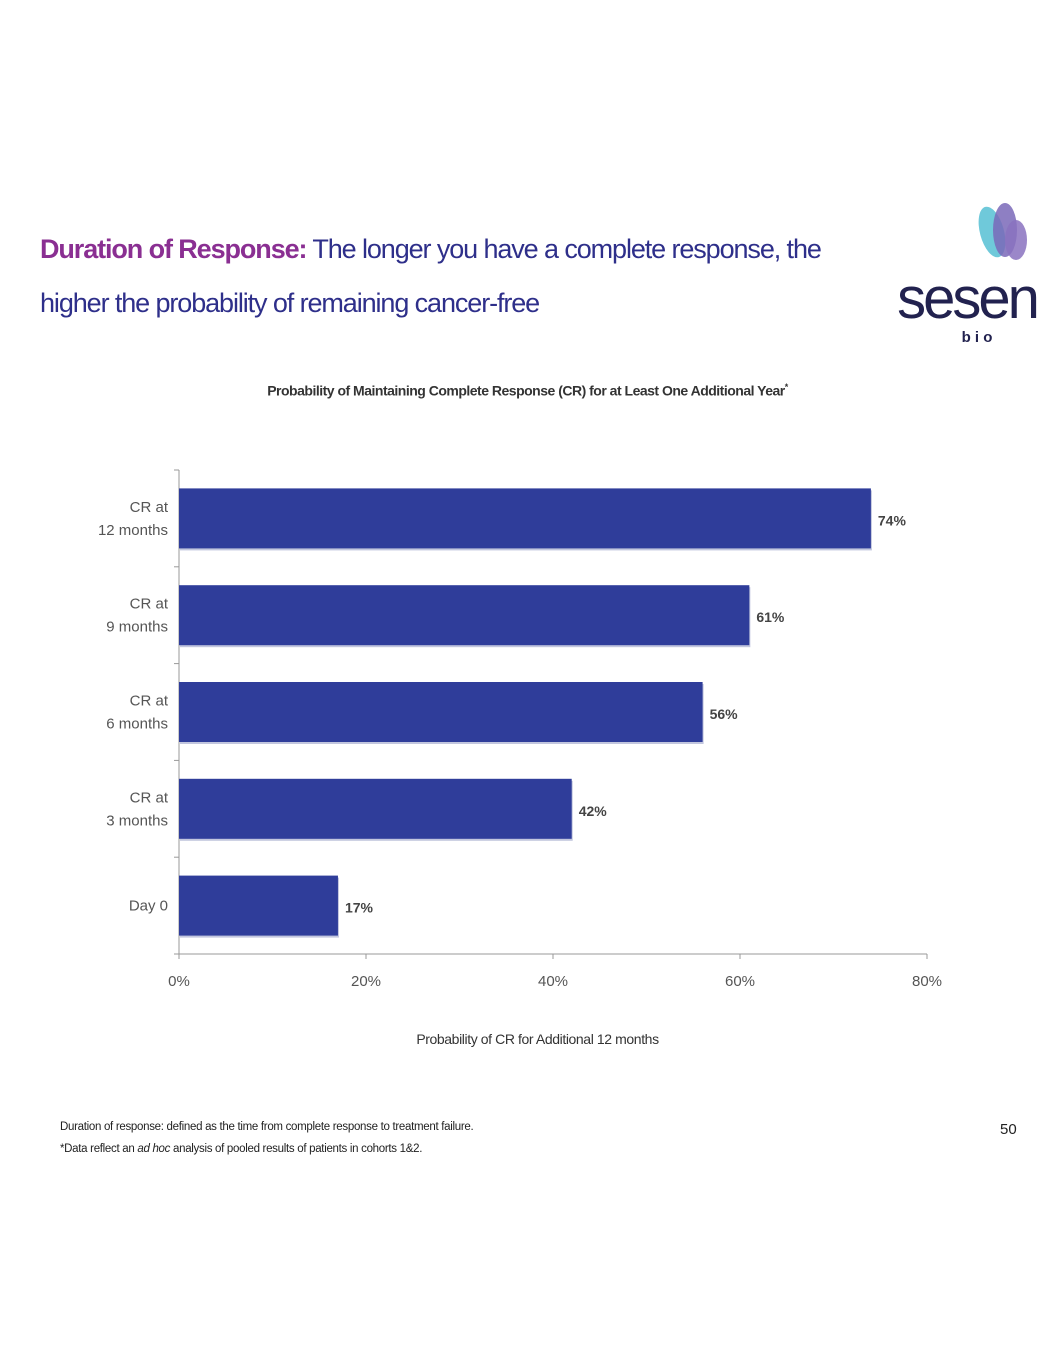 This screenshot has width=1055, height=1365. Describe the element at coordinates (366, 981) in the screenshot. I see `x-tick-label: 20%` at that location.